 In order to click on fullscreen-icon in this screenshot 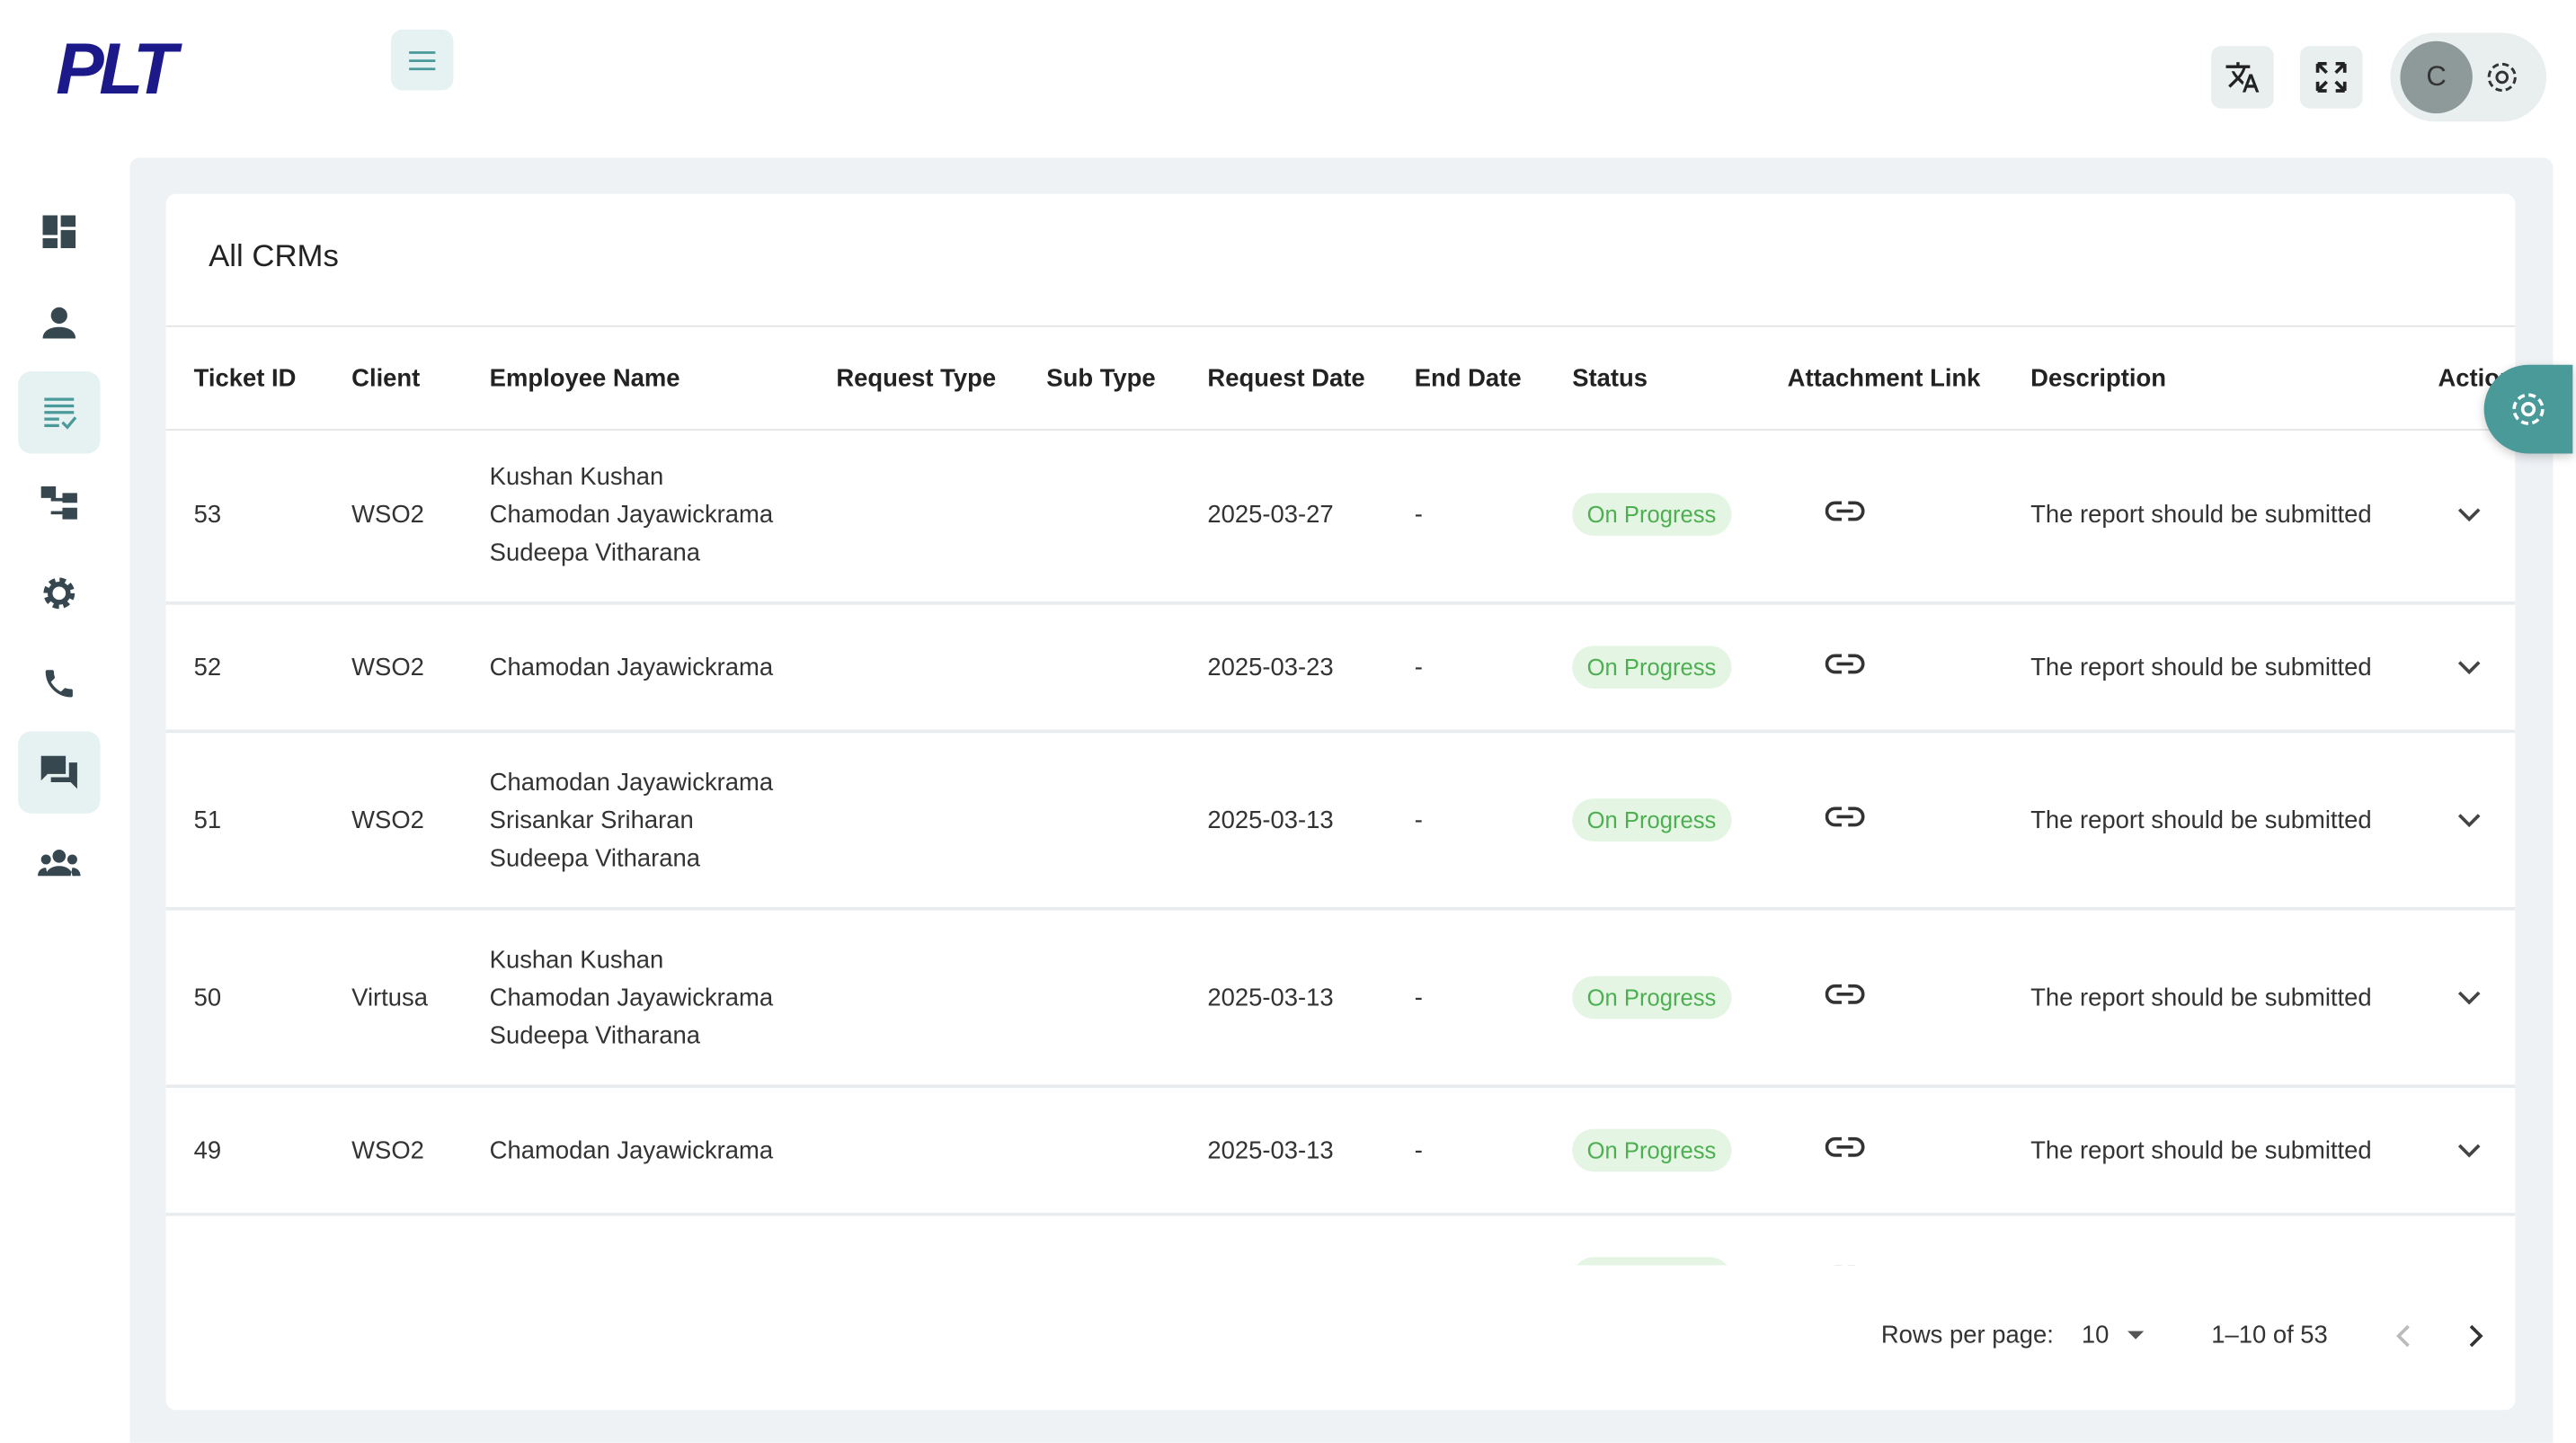, I will do `click(2331, 77)`.